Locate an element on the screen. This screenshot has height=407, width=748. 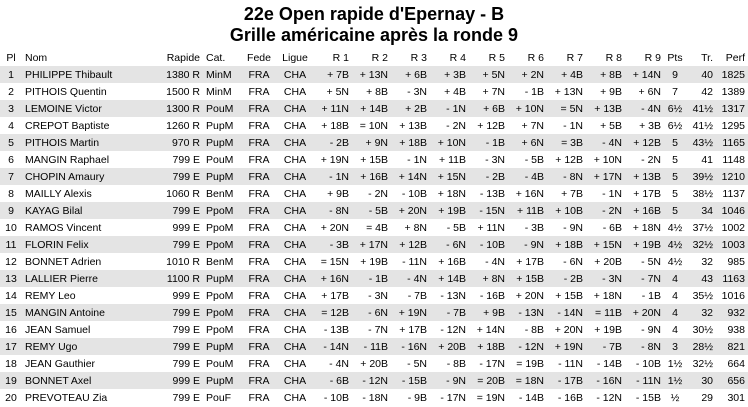
cell: + 9B is located at coordinates (488, 312).